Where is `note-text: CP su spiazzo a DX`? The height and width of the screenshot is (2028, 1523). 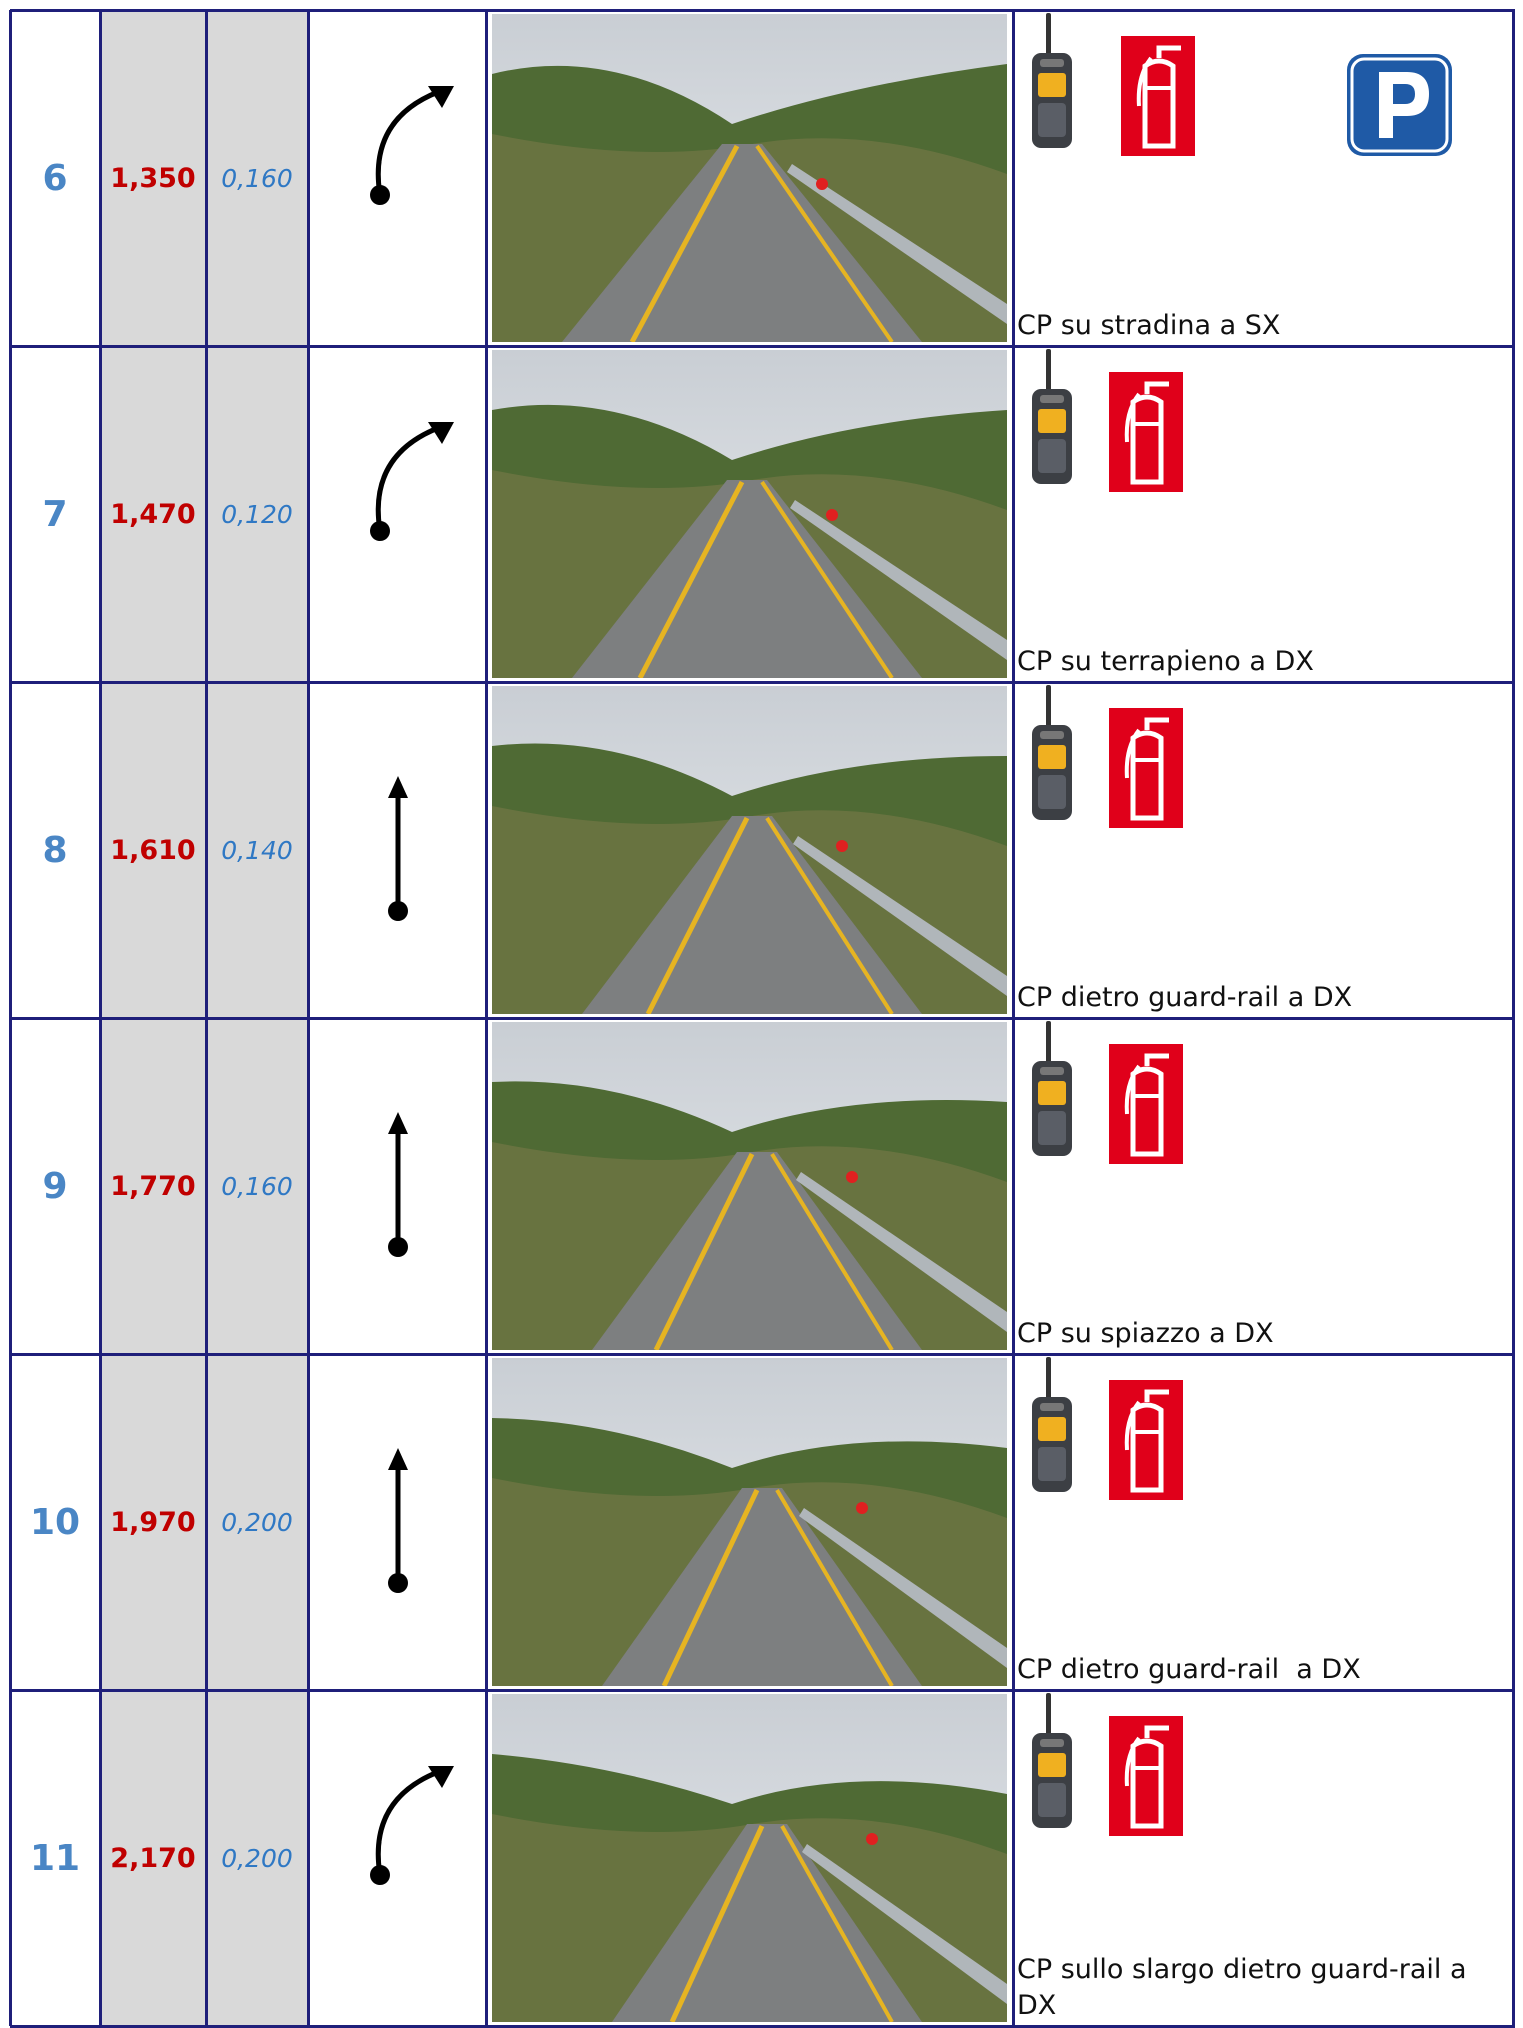
note-text: CP su spiazzo a DX is located at coordinates (1145, 1333).